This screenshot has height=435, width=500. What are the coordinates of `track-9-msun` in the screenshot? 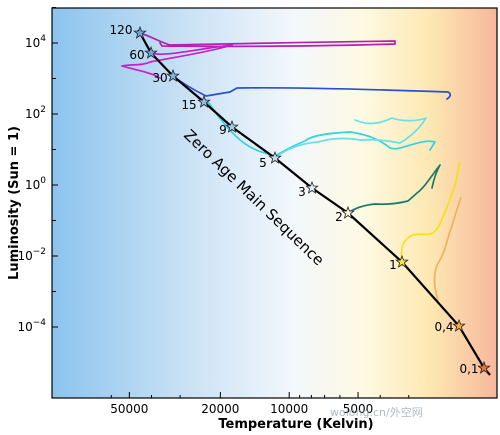 It's located at (350, 138).